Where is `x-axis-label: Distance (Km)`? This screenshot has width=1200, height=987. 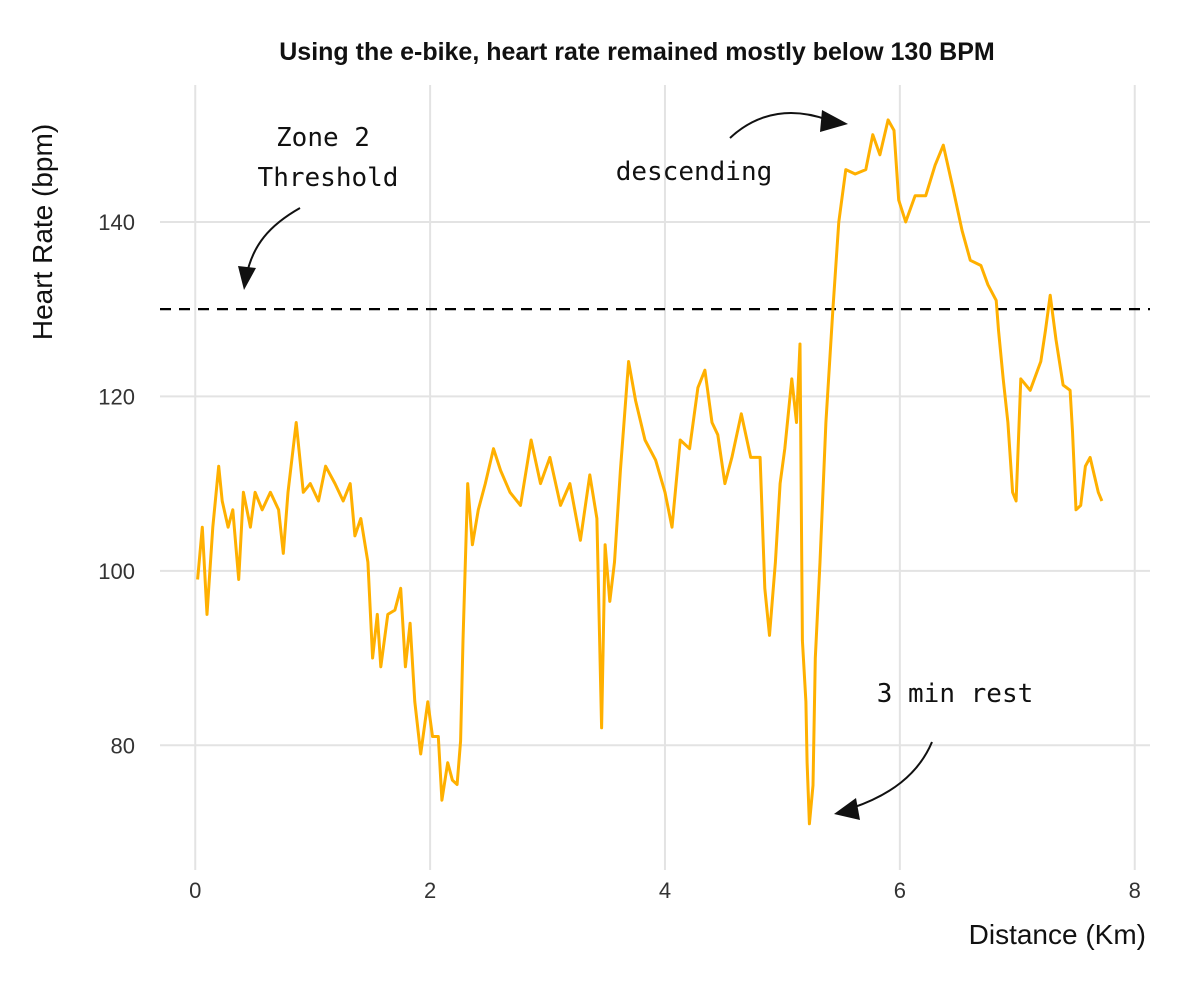
x-axis-label: Distance (Km) is located at coordinates (1057, 934).